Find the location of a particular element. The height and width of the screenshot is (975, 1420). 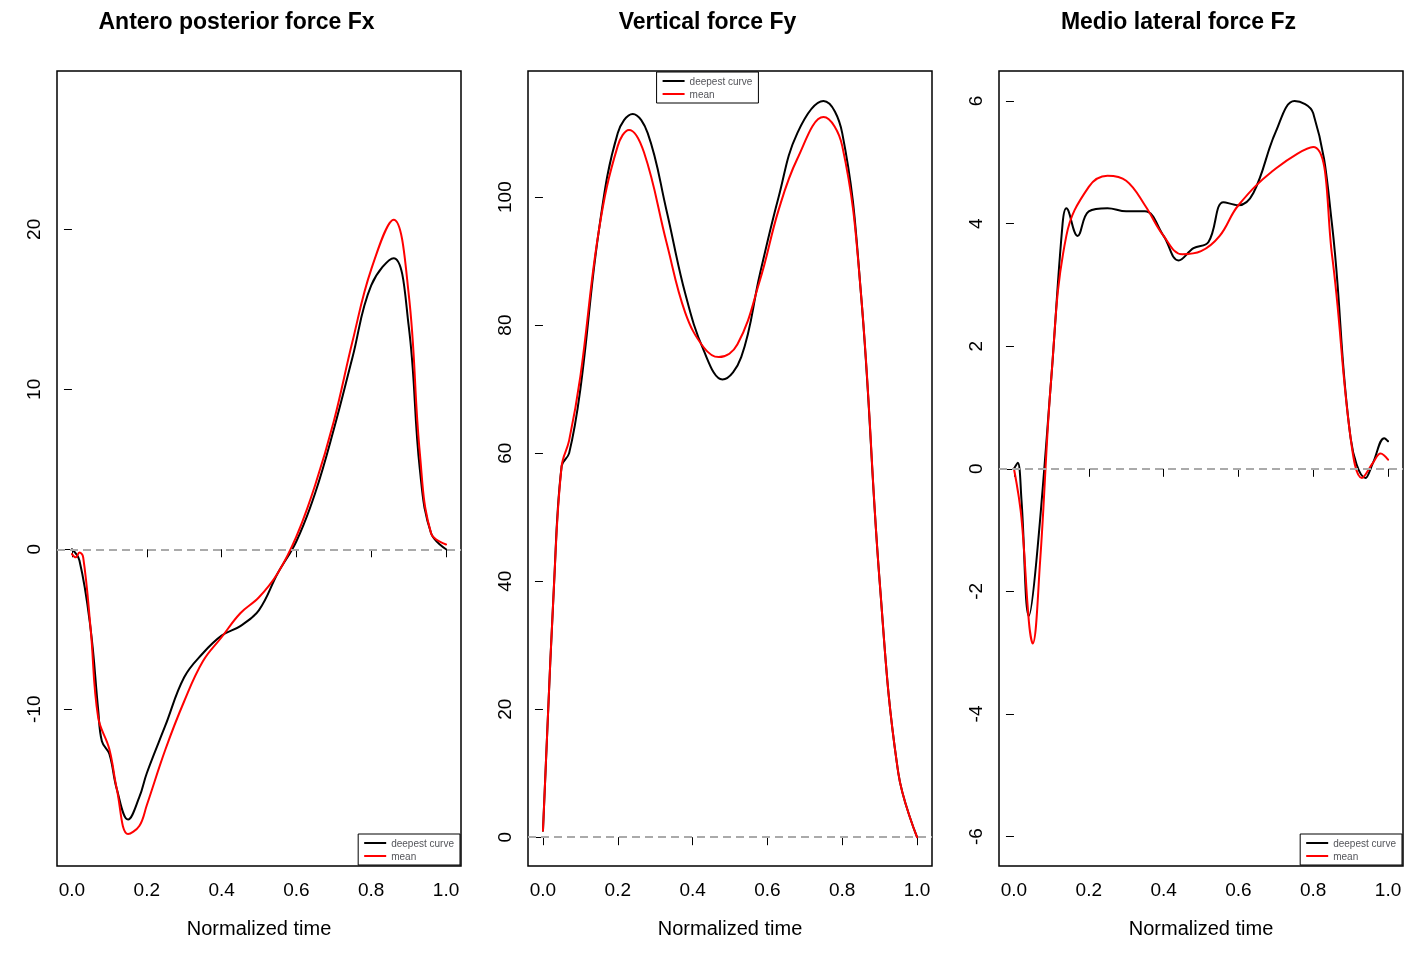

y-tick-label: 100 is located at coordinates (504, 197).